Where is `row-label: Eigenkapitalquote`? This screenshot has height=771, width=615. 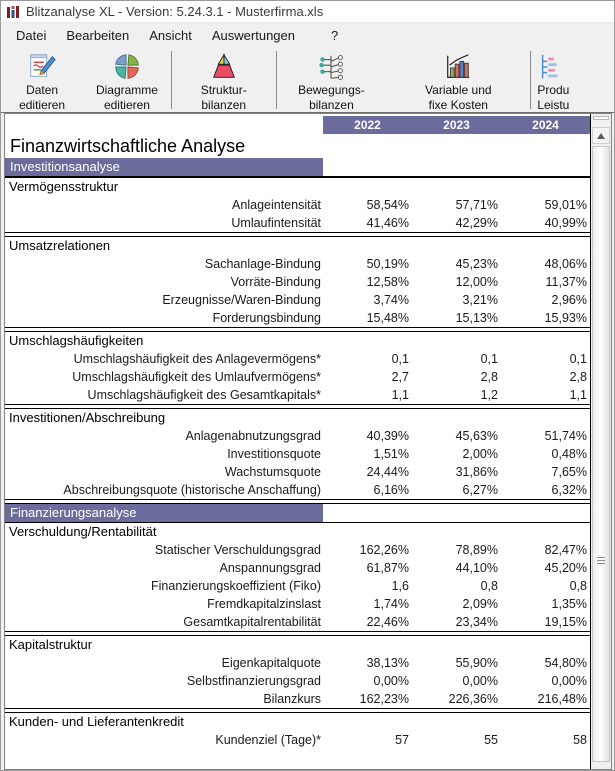 row-label: Eigenkapitalquote is located at coordinates (271, 663).